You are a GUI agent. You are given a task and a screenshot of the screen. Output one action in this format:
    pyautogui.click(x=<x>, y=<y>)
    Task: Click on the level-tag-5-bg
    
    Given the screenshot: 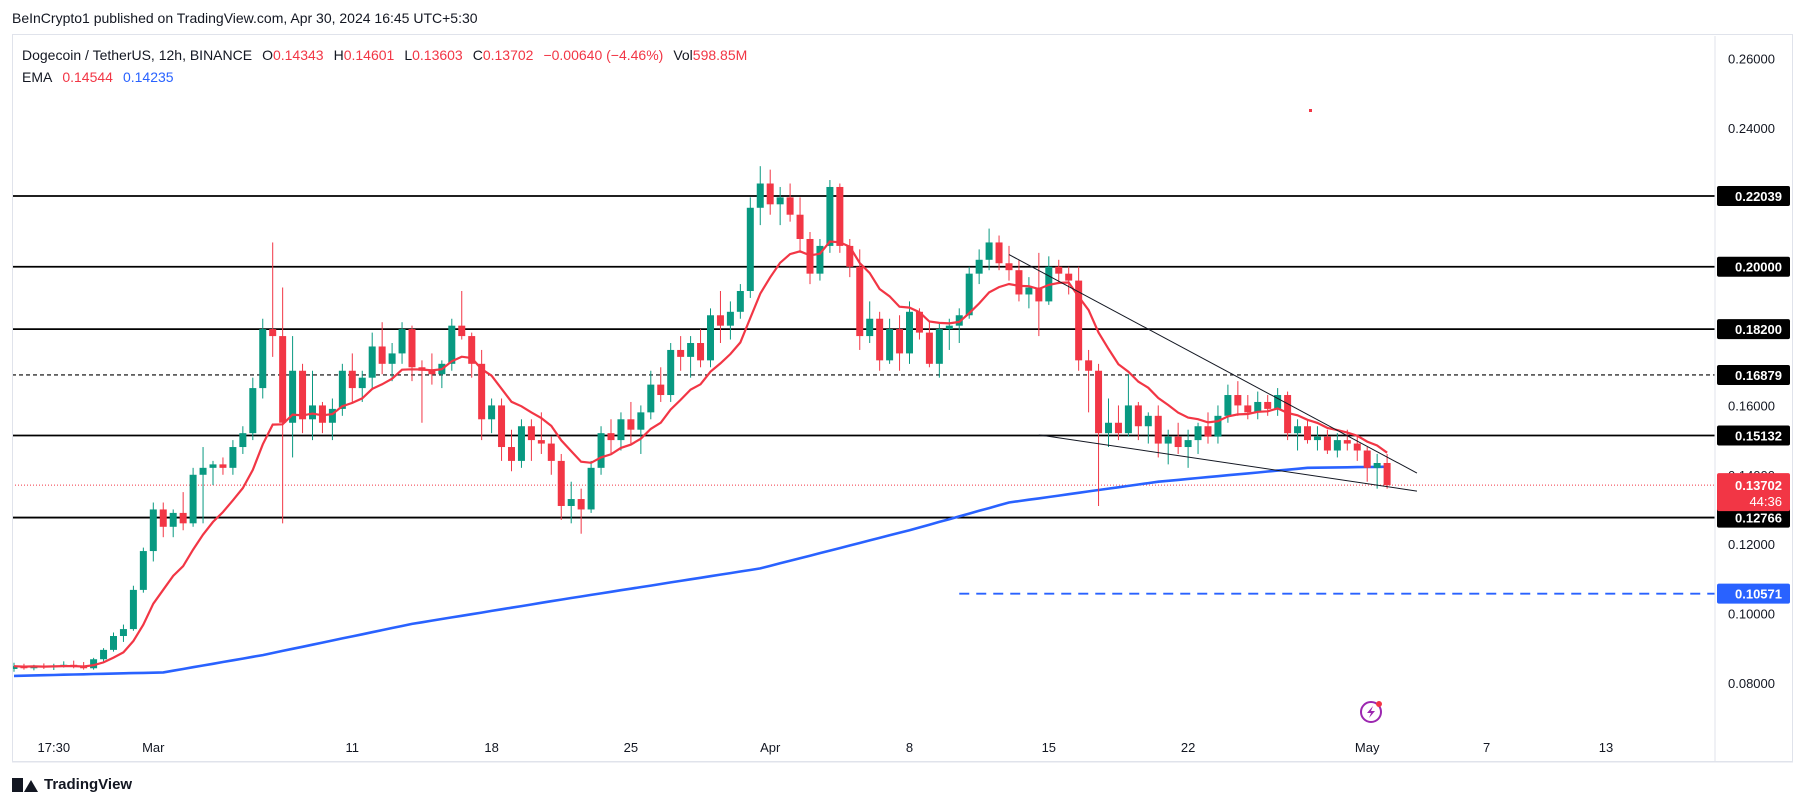 What is the action you would take?
    pyautogui.click(x=1753, y=517)
    